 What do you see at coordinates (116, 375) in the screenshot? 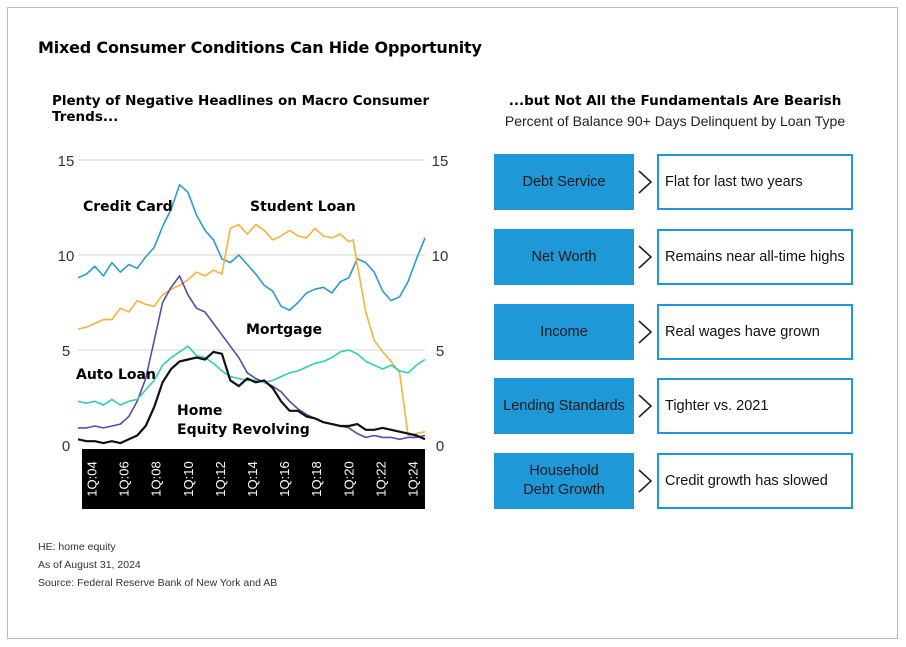
I see `series-label-auto-loan: Auto Loan` at bounding box center [116, 375].